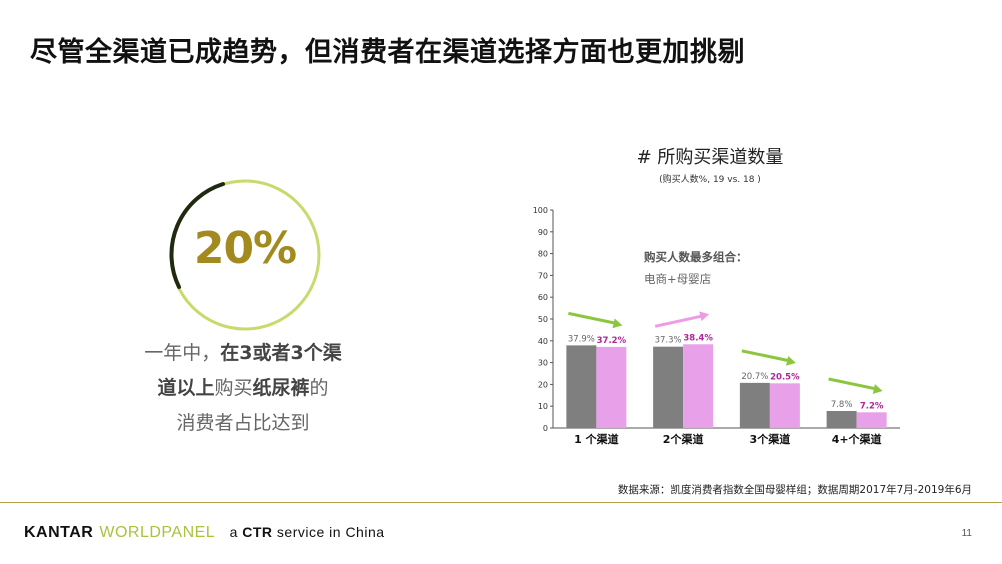 The width and height of the screenshot is (1002, 564). Describe the element at coordinates (387, 52) in the screenshot. I see `slide-title: 尽管全渠道已成趋势，但消费者在渠道选择方面也更加挑剔` at that location.